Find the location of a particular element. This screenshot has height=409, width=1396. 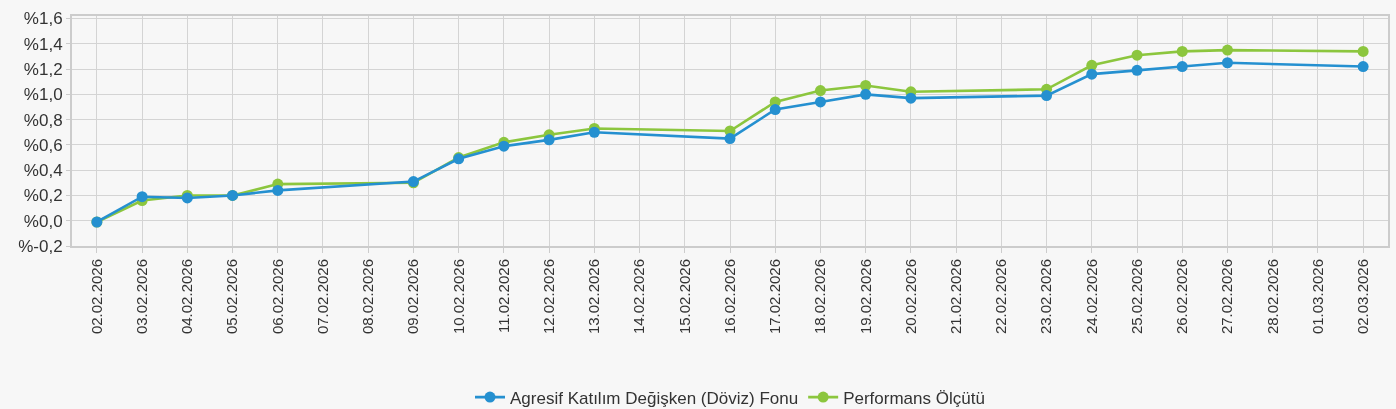

x-tick-label: 05.02.2026 is located at coordinates (232, 297).